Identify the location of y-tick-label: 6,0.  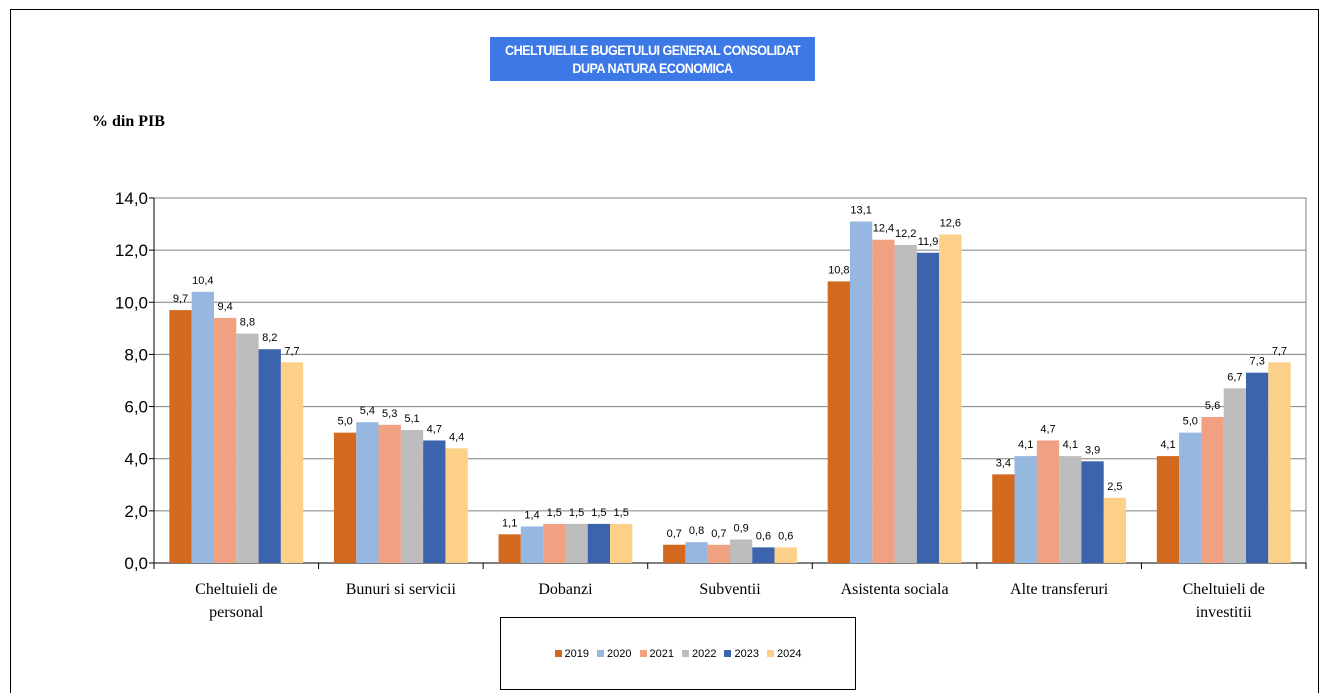
(136, 407).